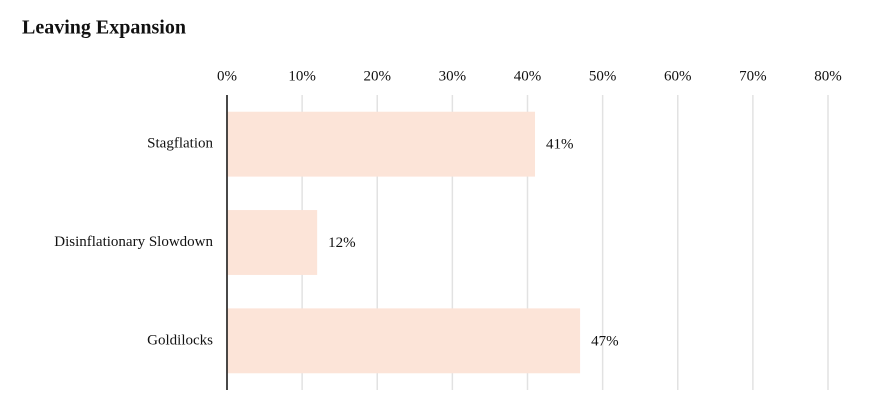  I want to click on x-tick-label: 50%, so click(603, 76).